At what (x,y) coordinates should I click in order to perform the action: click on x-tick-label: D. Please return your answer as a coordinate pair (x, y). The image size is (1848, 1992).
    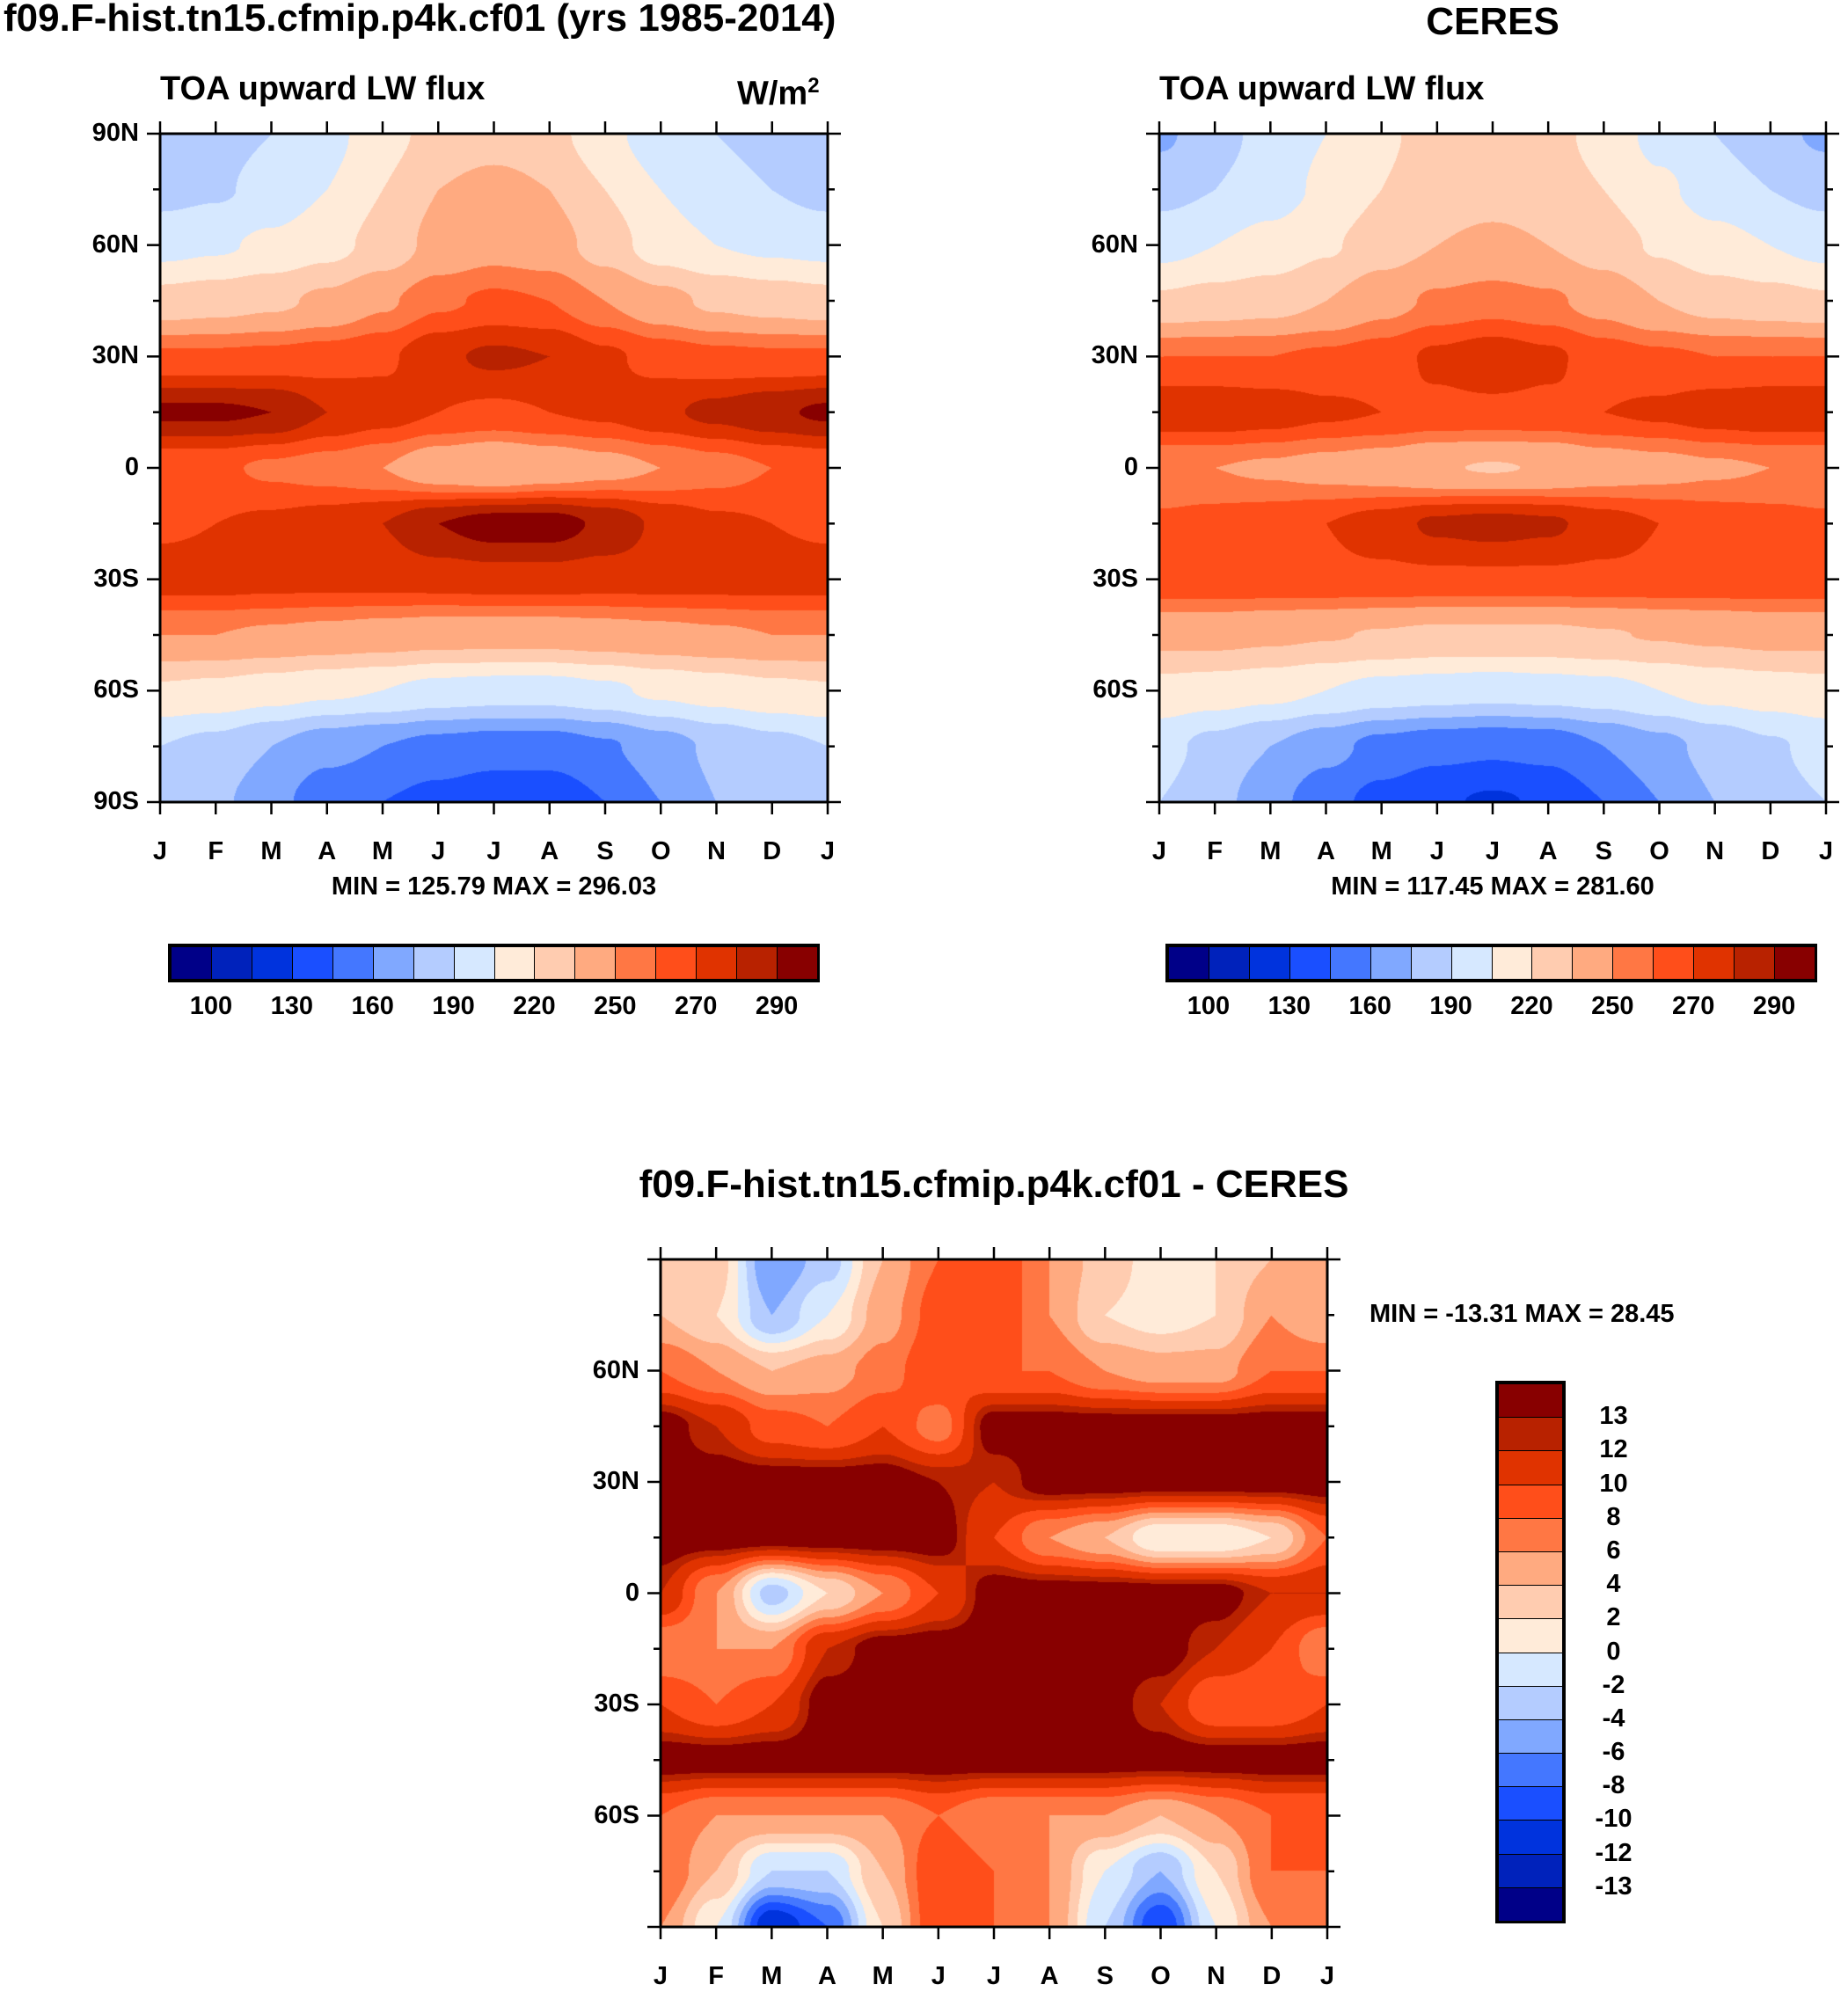
    Looking at the image, I should click on (772, 851).